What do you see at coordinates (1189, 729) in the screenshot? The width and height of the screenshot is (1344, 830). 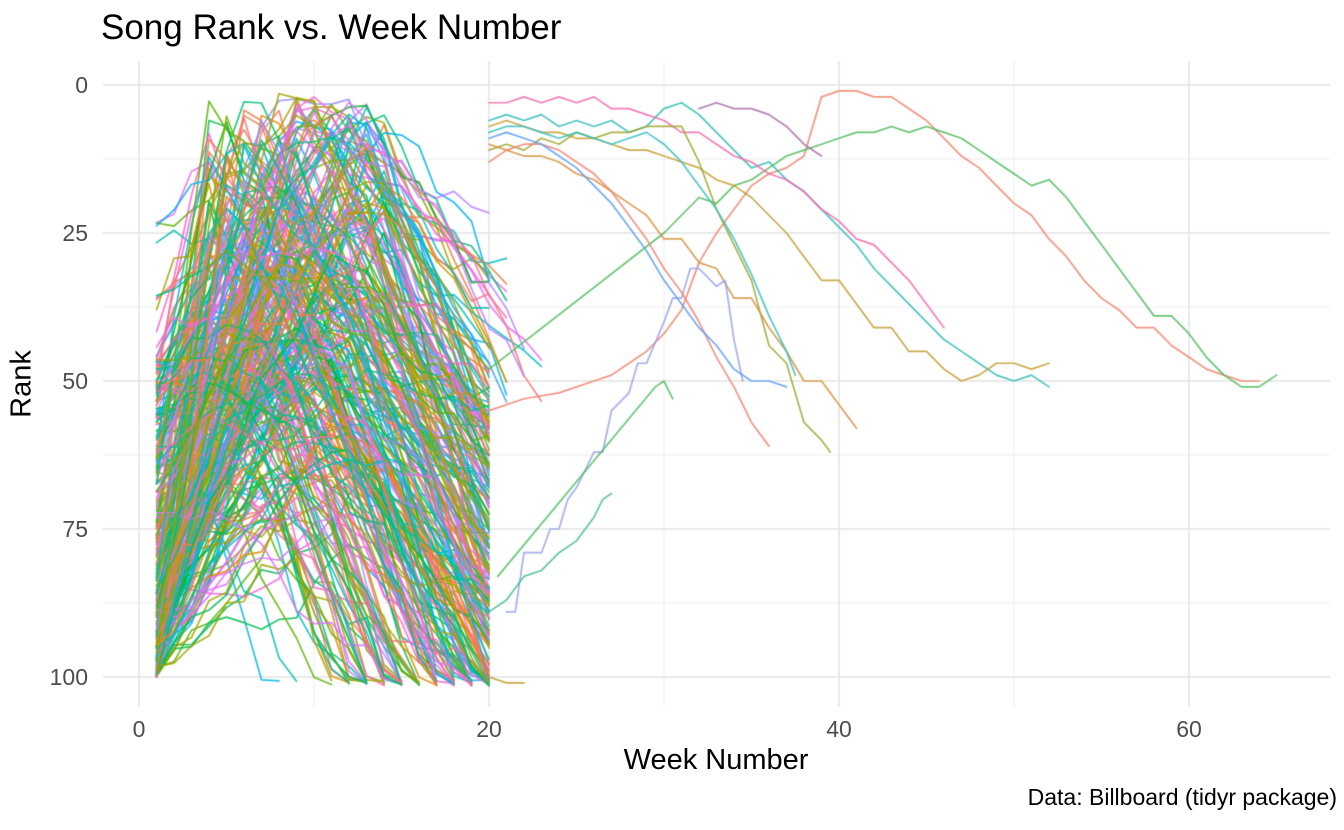 I see `x-tick-label: 60` at bounding box center [1189, 729].